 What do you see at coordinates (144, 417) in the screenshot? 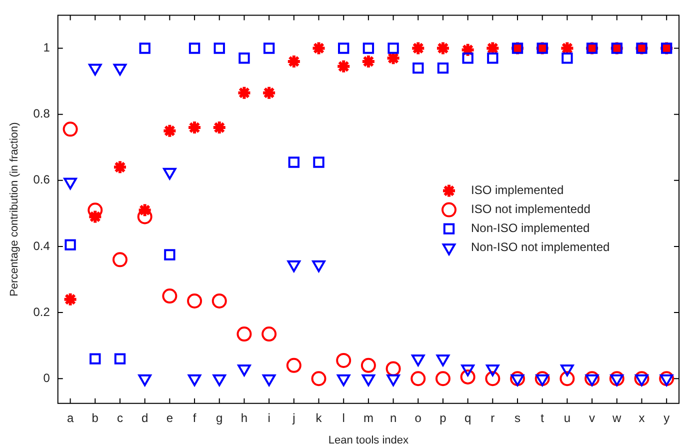
I see `x-tick-label: d` at bounding box center [144, 417].